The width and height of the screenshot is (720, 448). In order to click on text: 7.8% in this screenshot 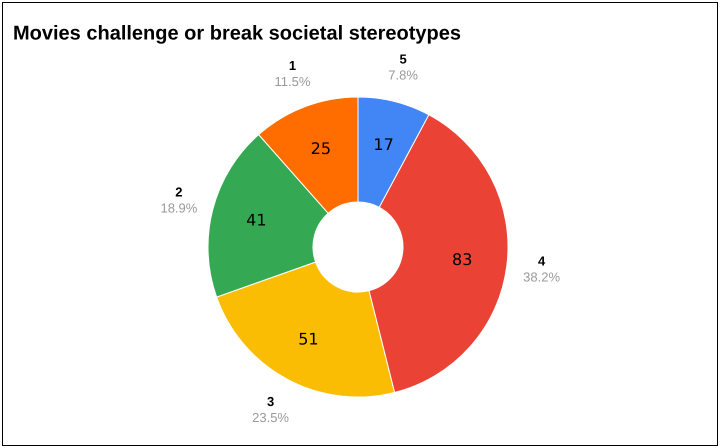, I will do `click(403, 75)`.